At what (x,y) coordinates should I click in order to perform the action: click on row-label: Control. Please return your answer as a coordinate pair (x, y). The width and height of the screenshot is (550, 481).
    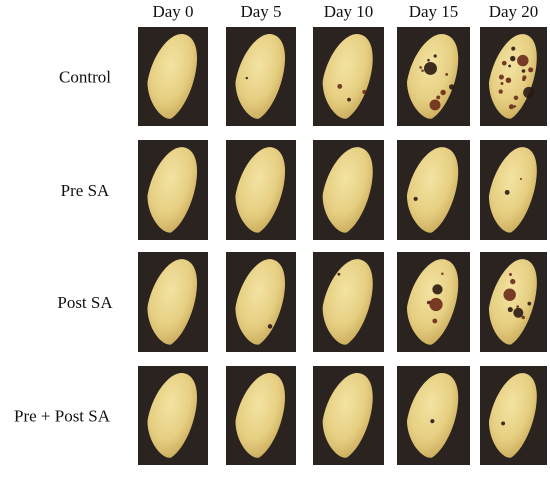
    Looking at the image, I should click on (85, 77).